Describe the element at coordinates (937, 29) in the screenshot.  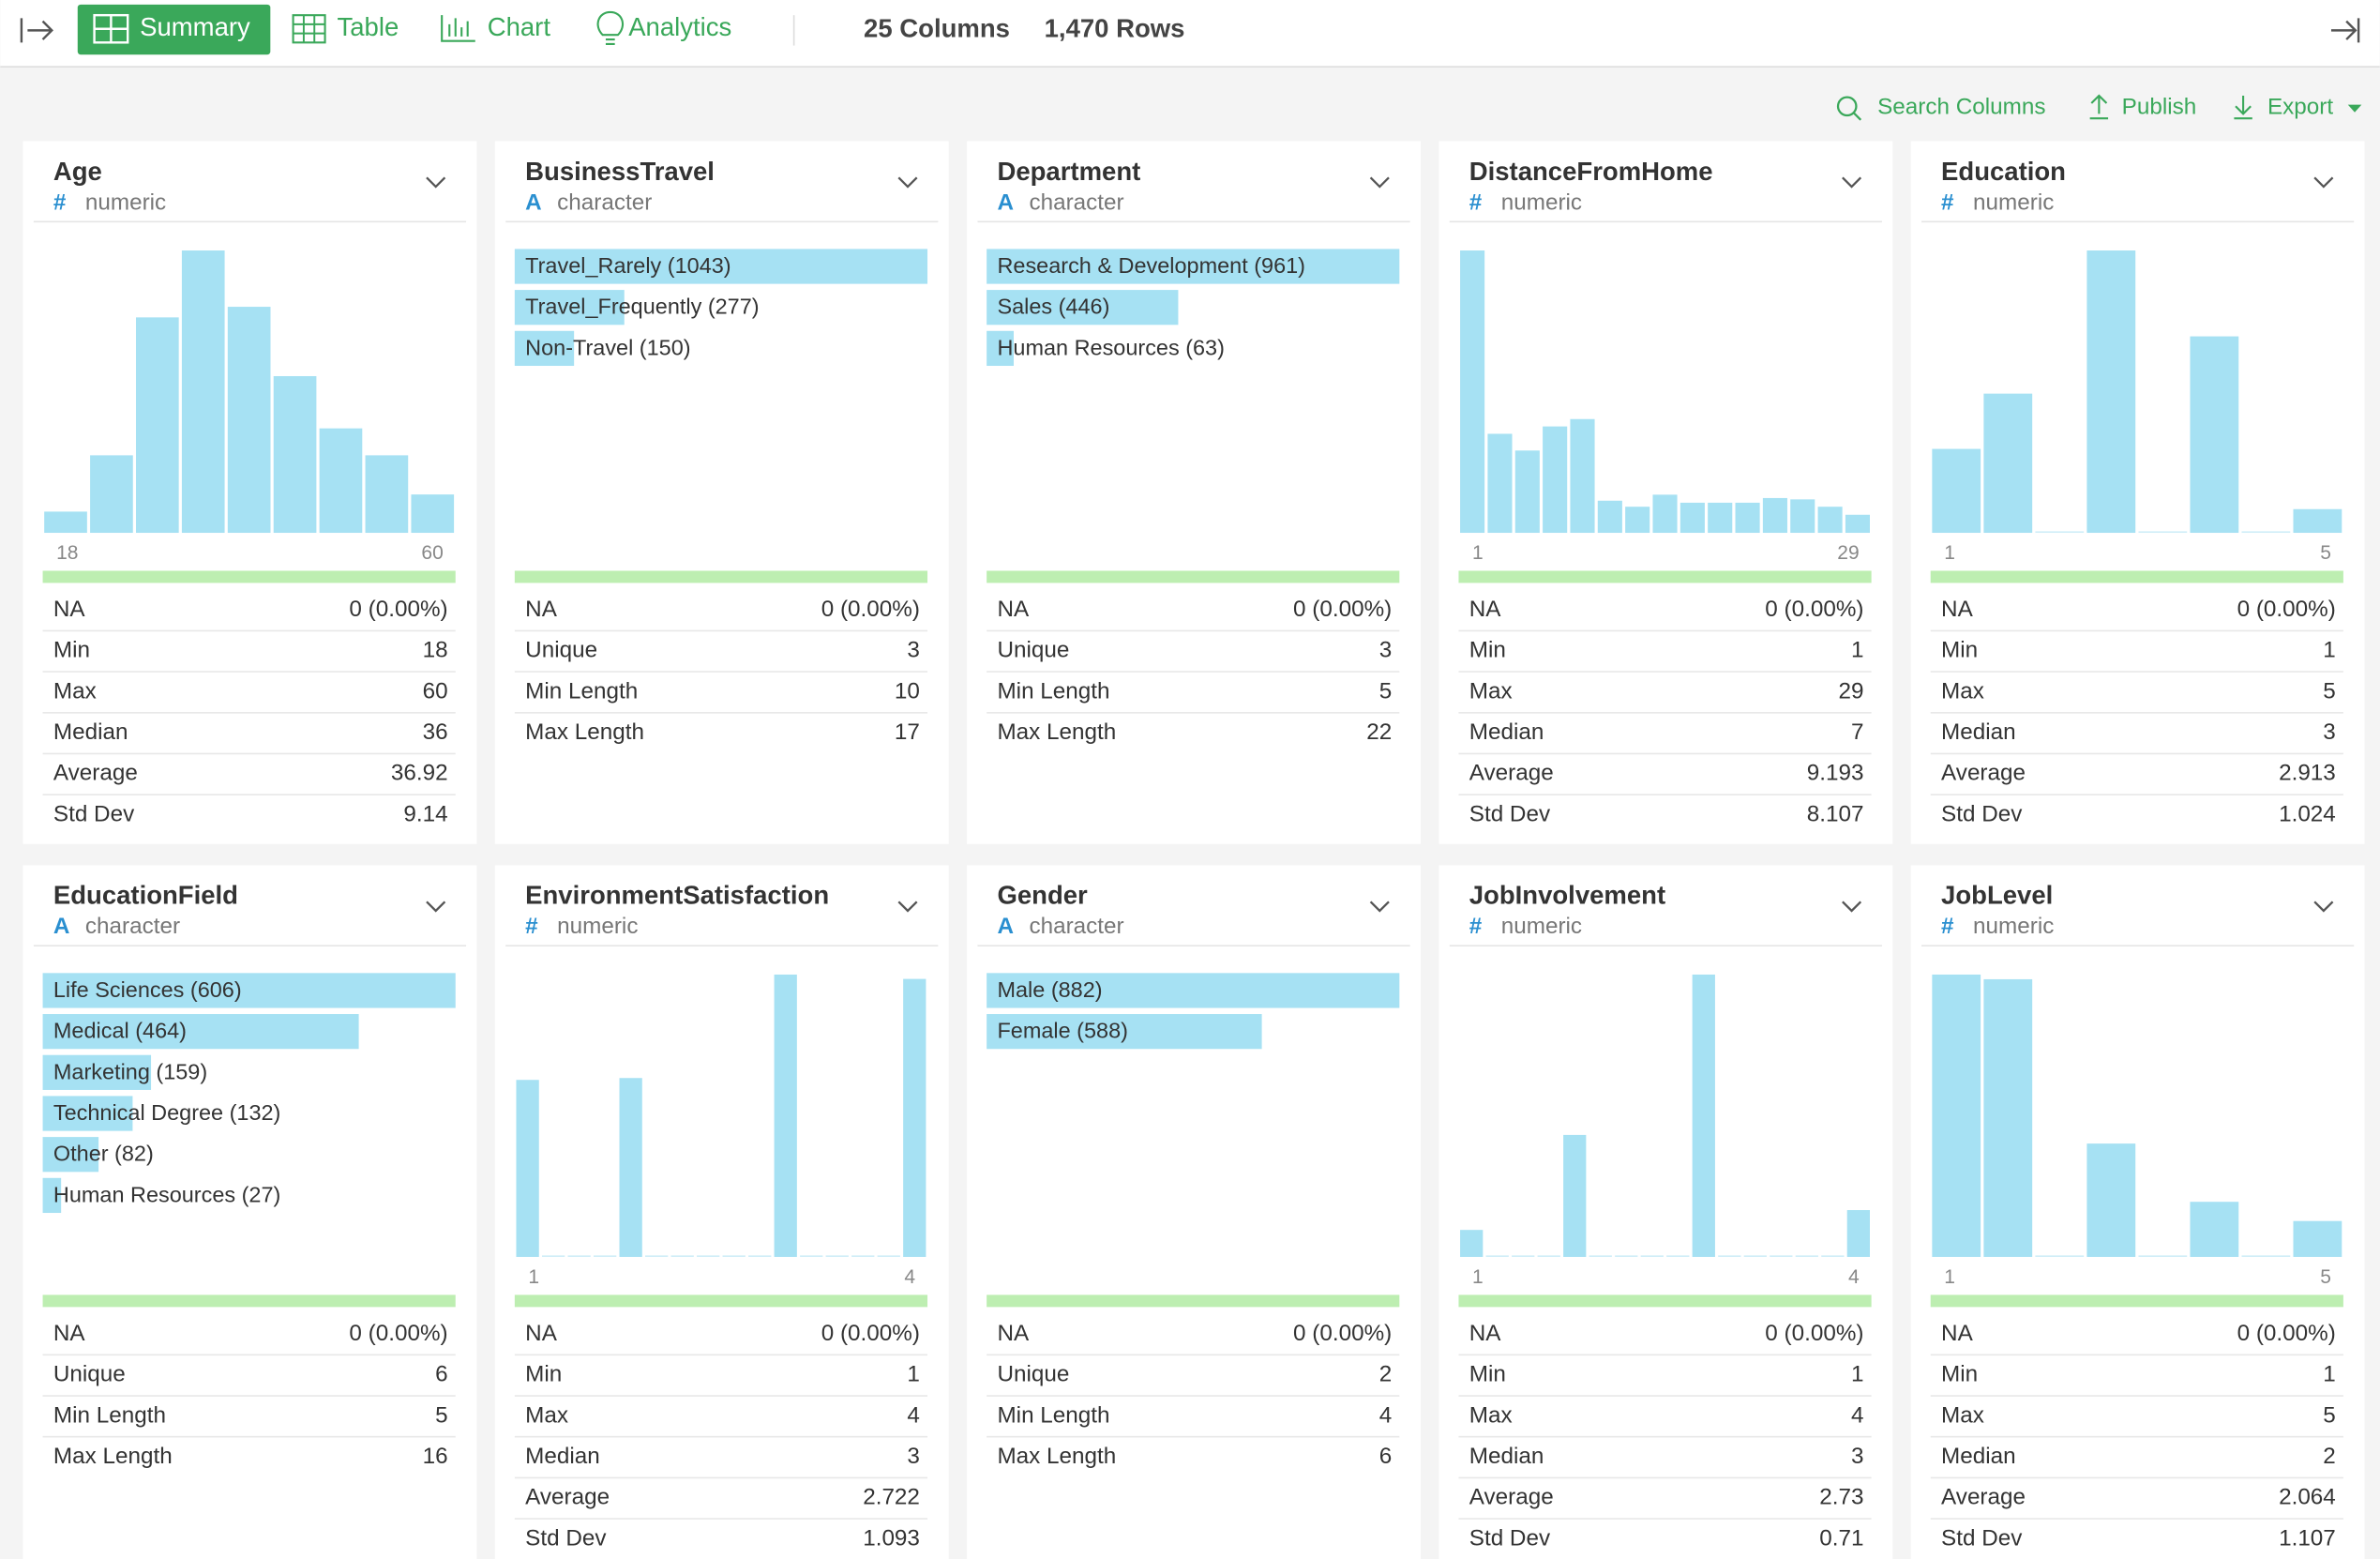
I see `column-count: 25 Columns` at that location.